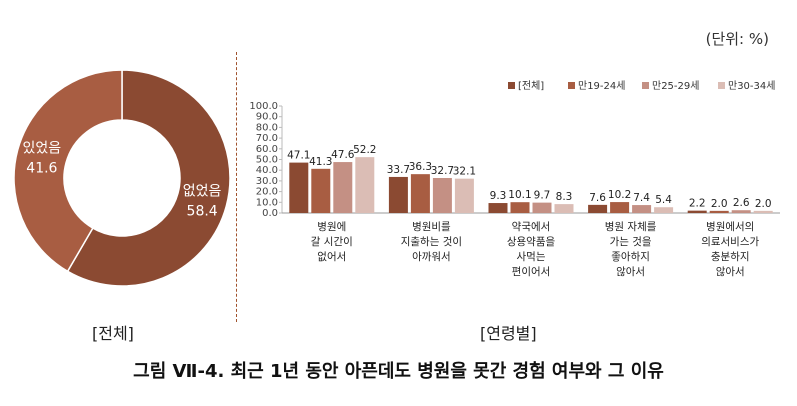  What do you see at coordinates (420, 167) in the screenshot?
I see `bar-value-label: 36.3` at bounding box center [420, 167].